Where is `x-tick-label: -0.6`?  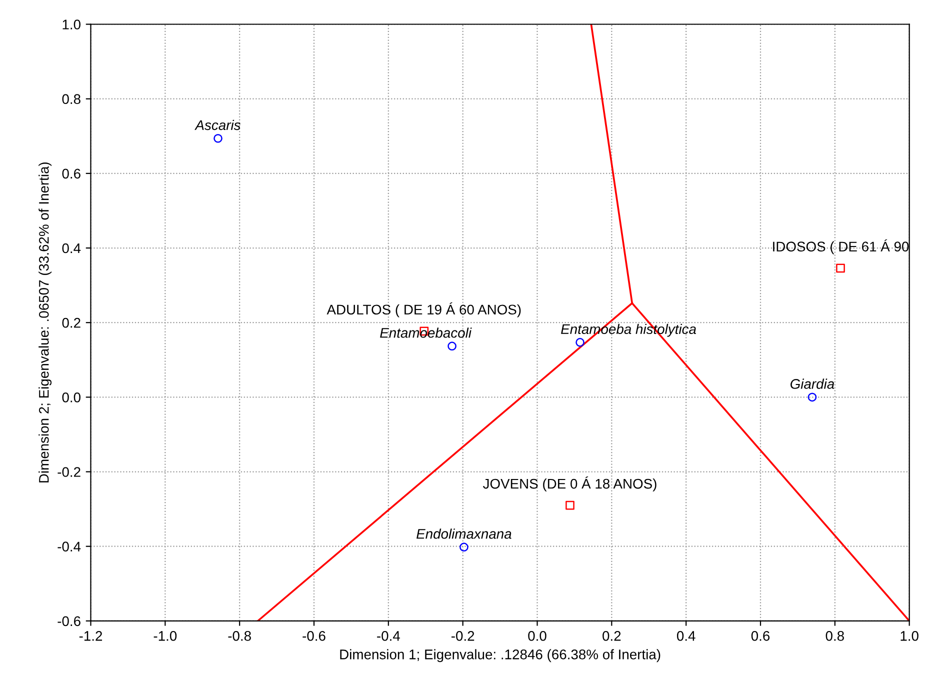
x-tick-label: -0.6 is located at coordinates (314, 636).